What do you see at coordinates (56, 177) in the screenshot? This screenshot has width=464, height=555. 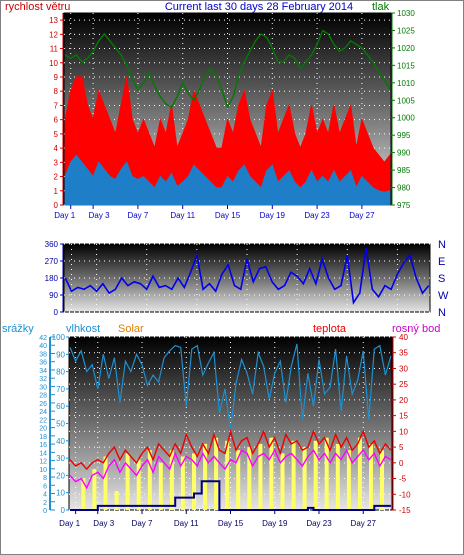 I see `left-tick-label: 2` at bounding box center [56, 177].